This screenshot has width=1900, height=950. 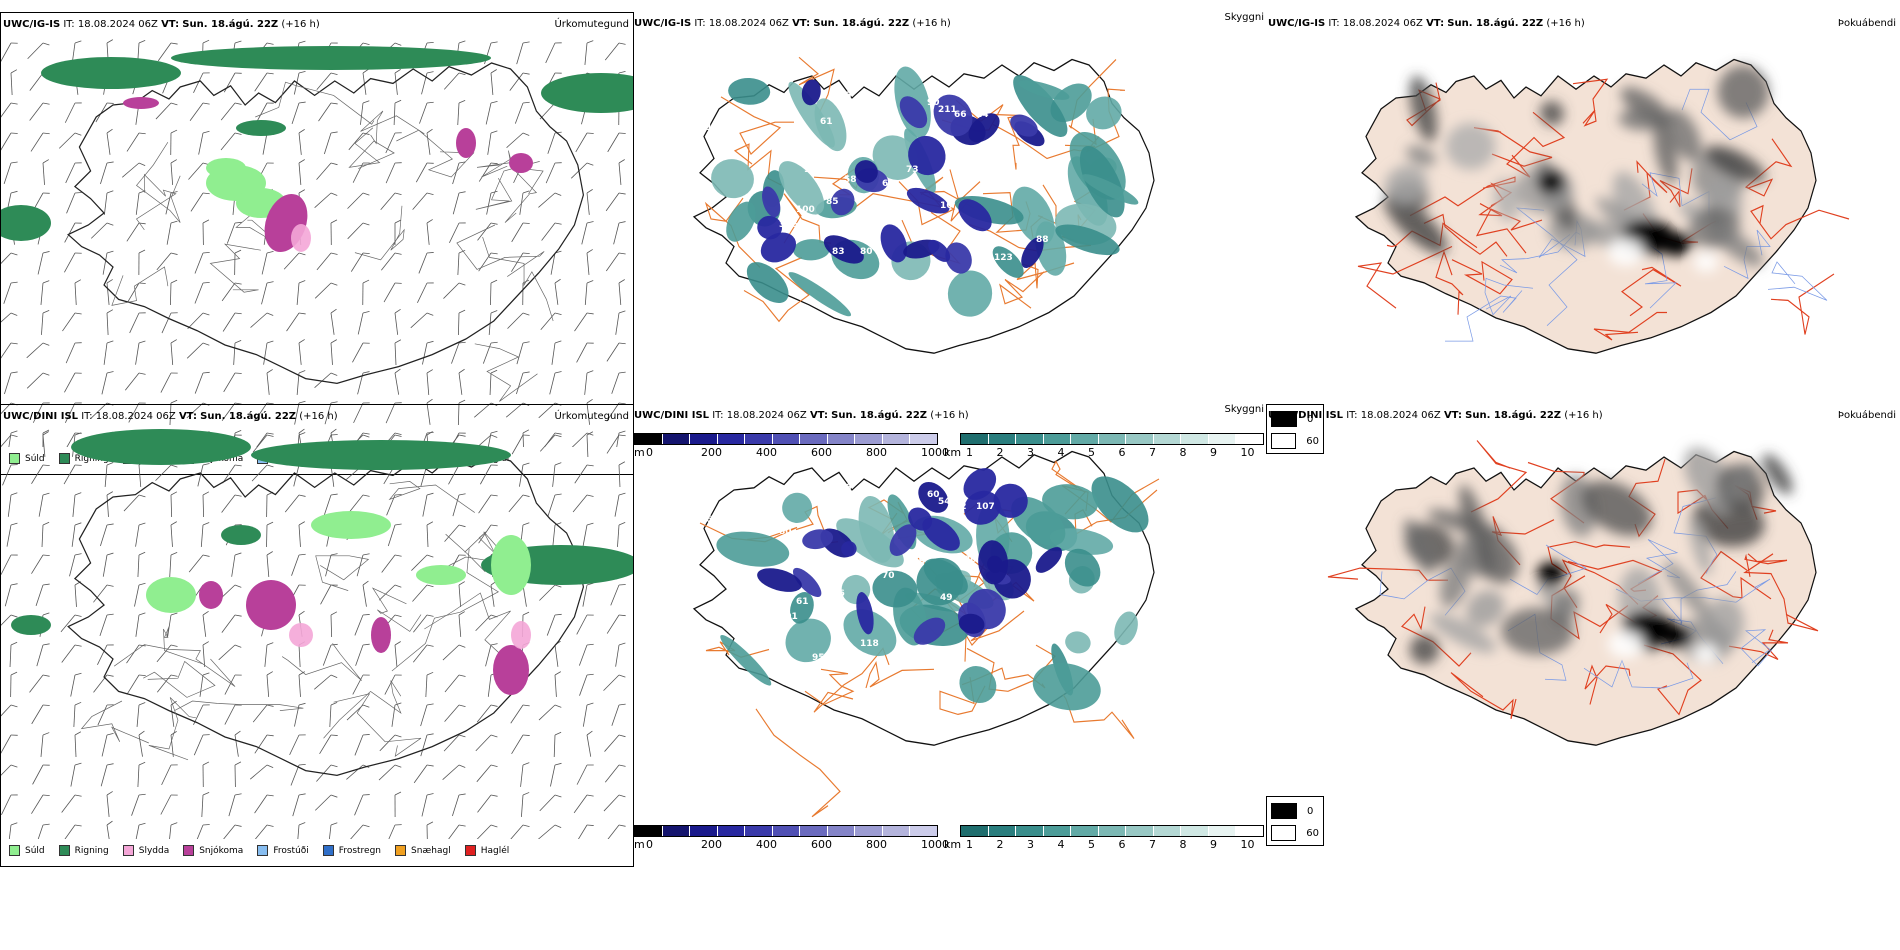 I want to click on visibility-value-label: 148, so click(x=713, y=85).